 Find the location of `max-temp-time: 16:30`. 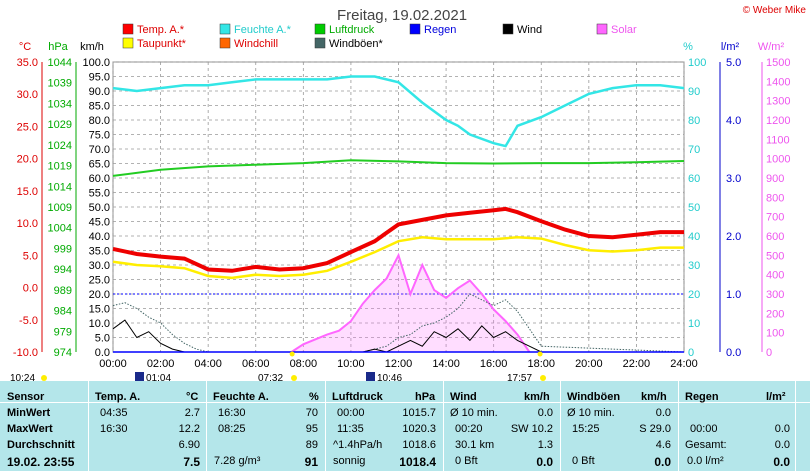

max-temp-time: 16:30 is located at coordinates (114, 429).